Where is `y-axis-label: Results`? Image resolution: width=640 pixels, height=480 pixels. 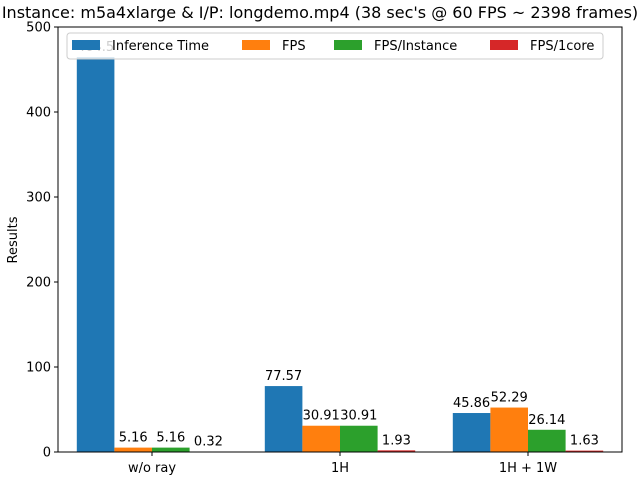
y-axis-label: Results is located at coordinates (13, 239).